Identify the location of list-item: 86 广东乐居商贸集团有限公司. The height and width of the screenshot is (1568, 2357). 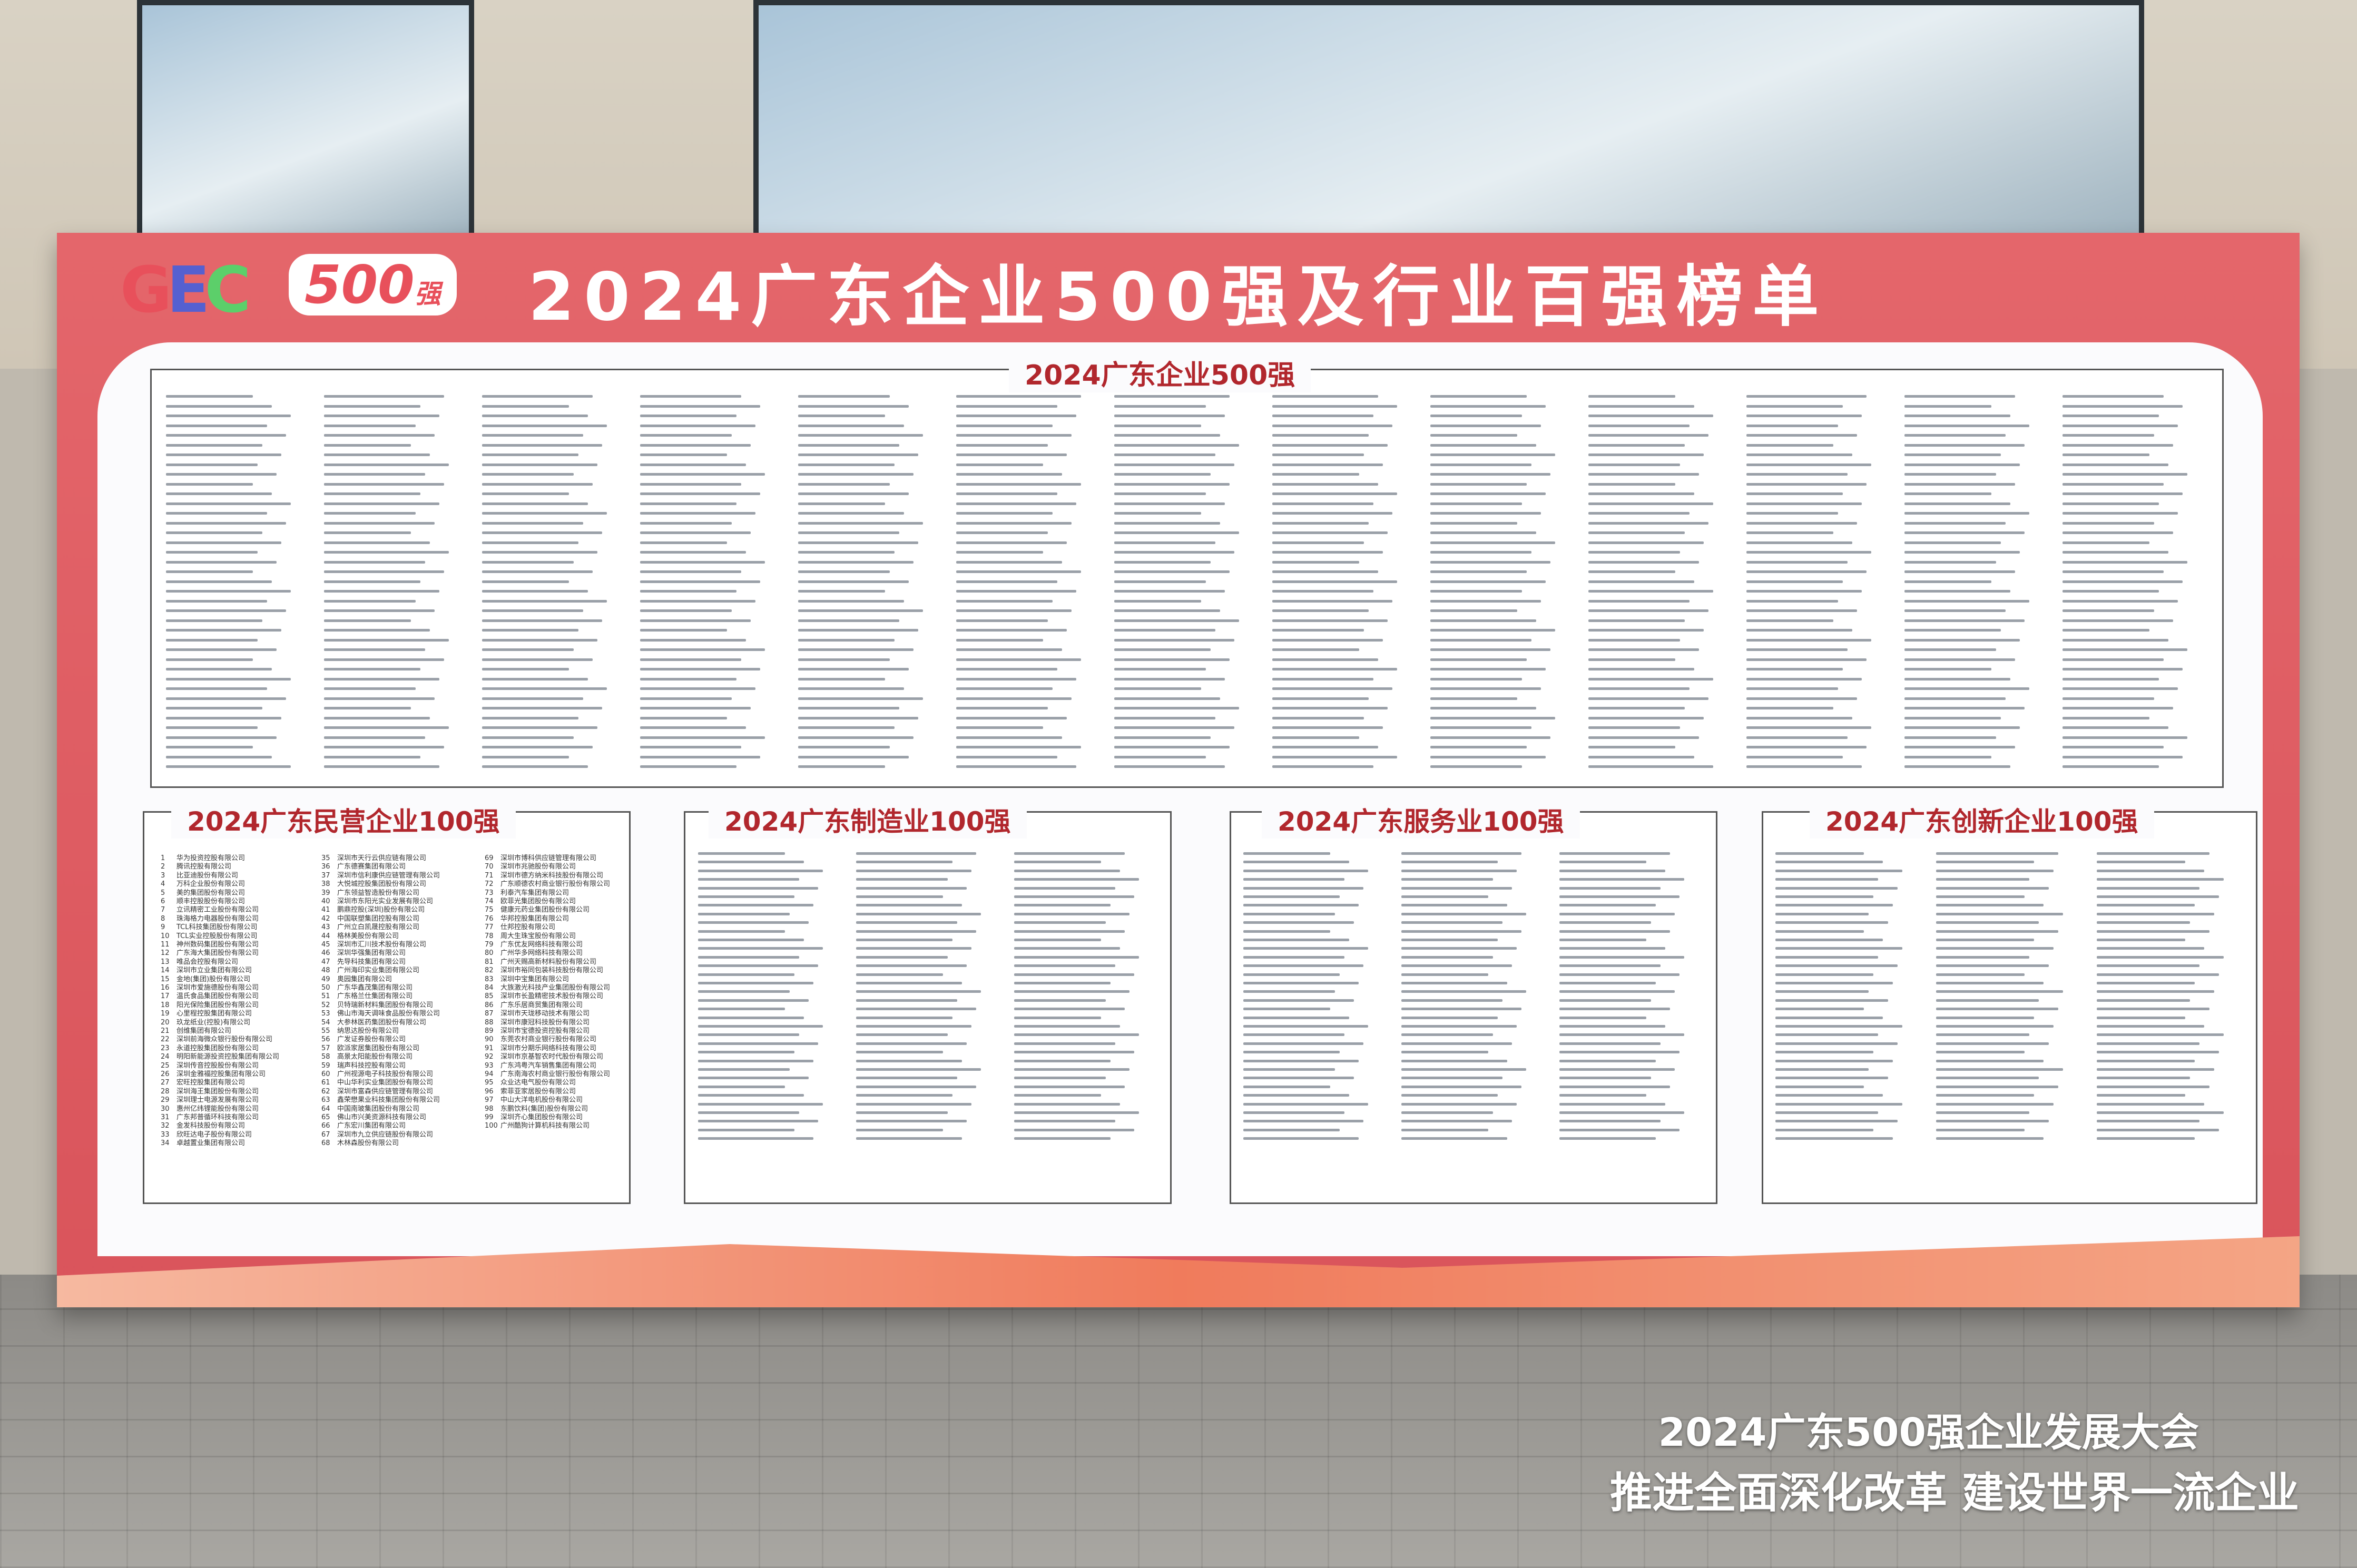
(534, 1005).